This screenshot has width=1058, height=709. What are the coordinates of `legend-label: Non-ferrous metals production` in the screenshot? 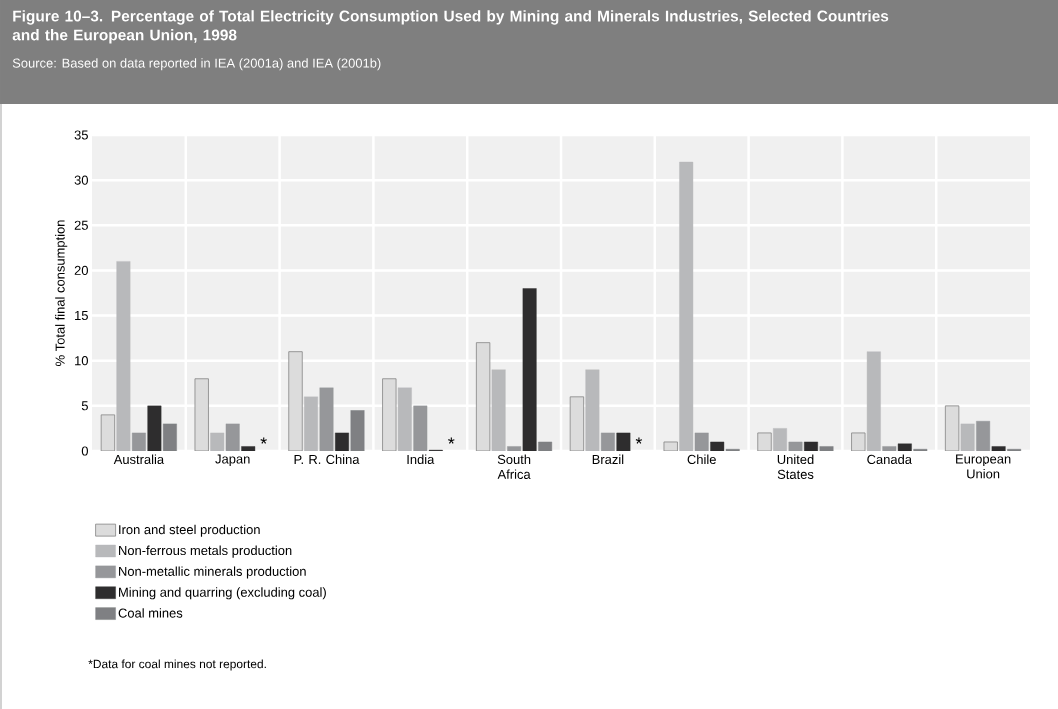 It's located at (205, 551).